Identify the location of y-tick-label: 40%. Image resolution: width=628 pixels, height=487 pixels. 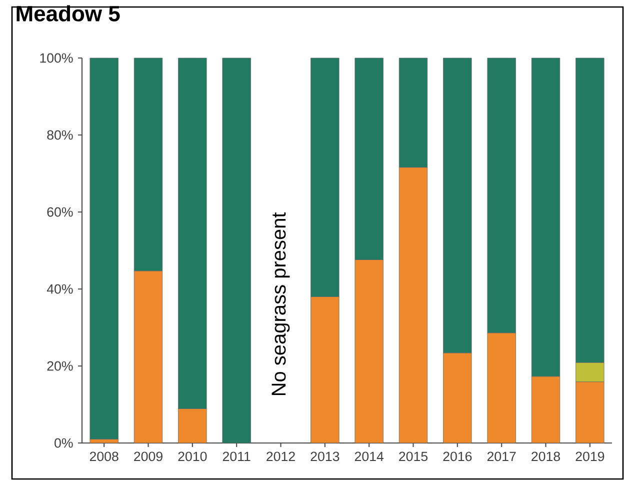
(59, 289).